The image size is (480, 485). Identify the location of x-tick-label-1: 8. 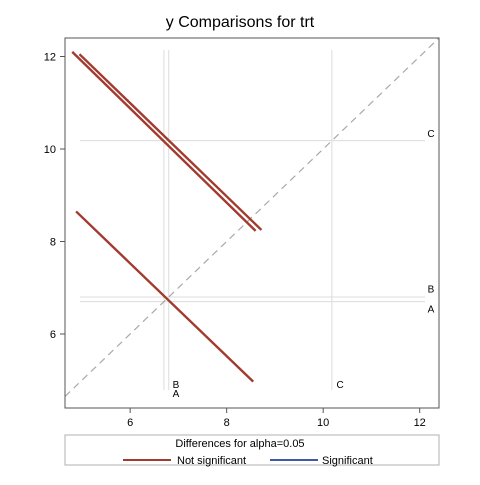
(227, 423).